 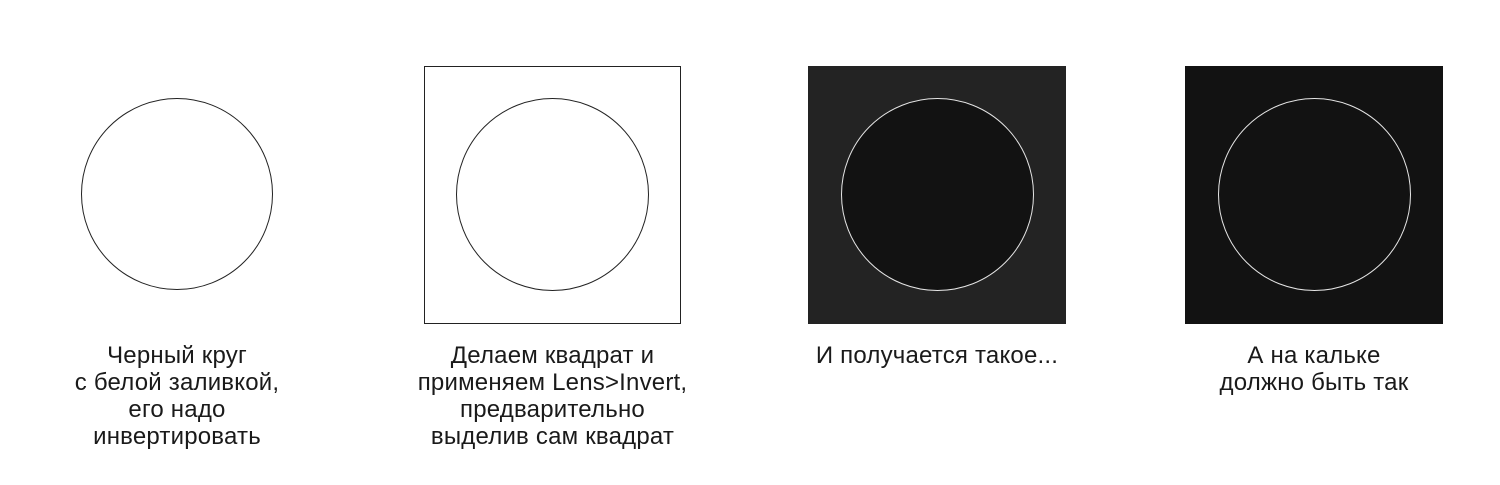 I want to click on caption-line: должно быть так, so click(x=1314, y=382).